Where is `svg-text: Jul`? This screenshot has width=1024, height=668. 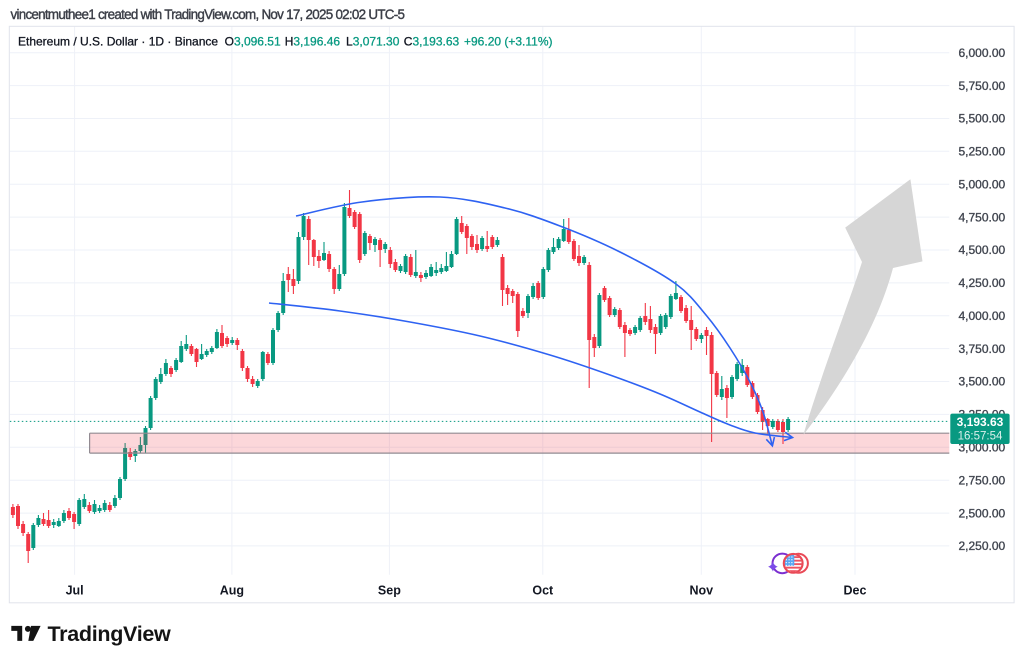 svg-text: Jul is located at coordinates (75, 591).